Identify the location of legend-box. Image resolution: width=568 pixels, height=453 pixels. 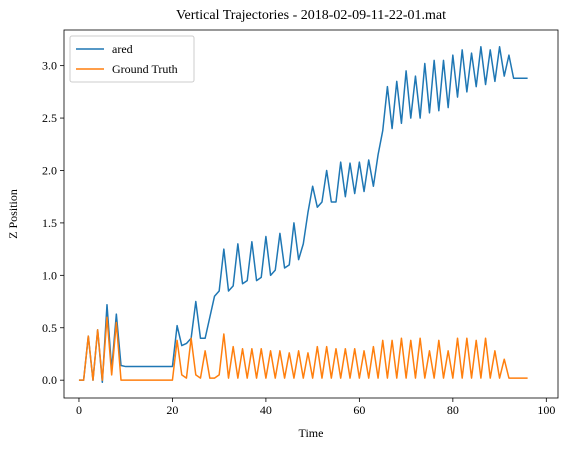
(132, 59).